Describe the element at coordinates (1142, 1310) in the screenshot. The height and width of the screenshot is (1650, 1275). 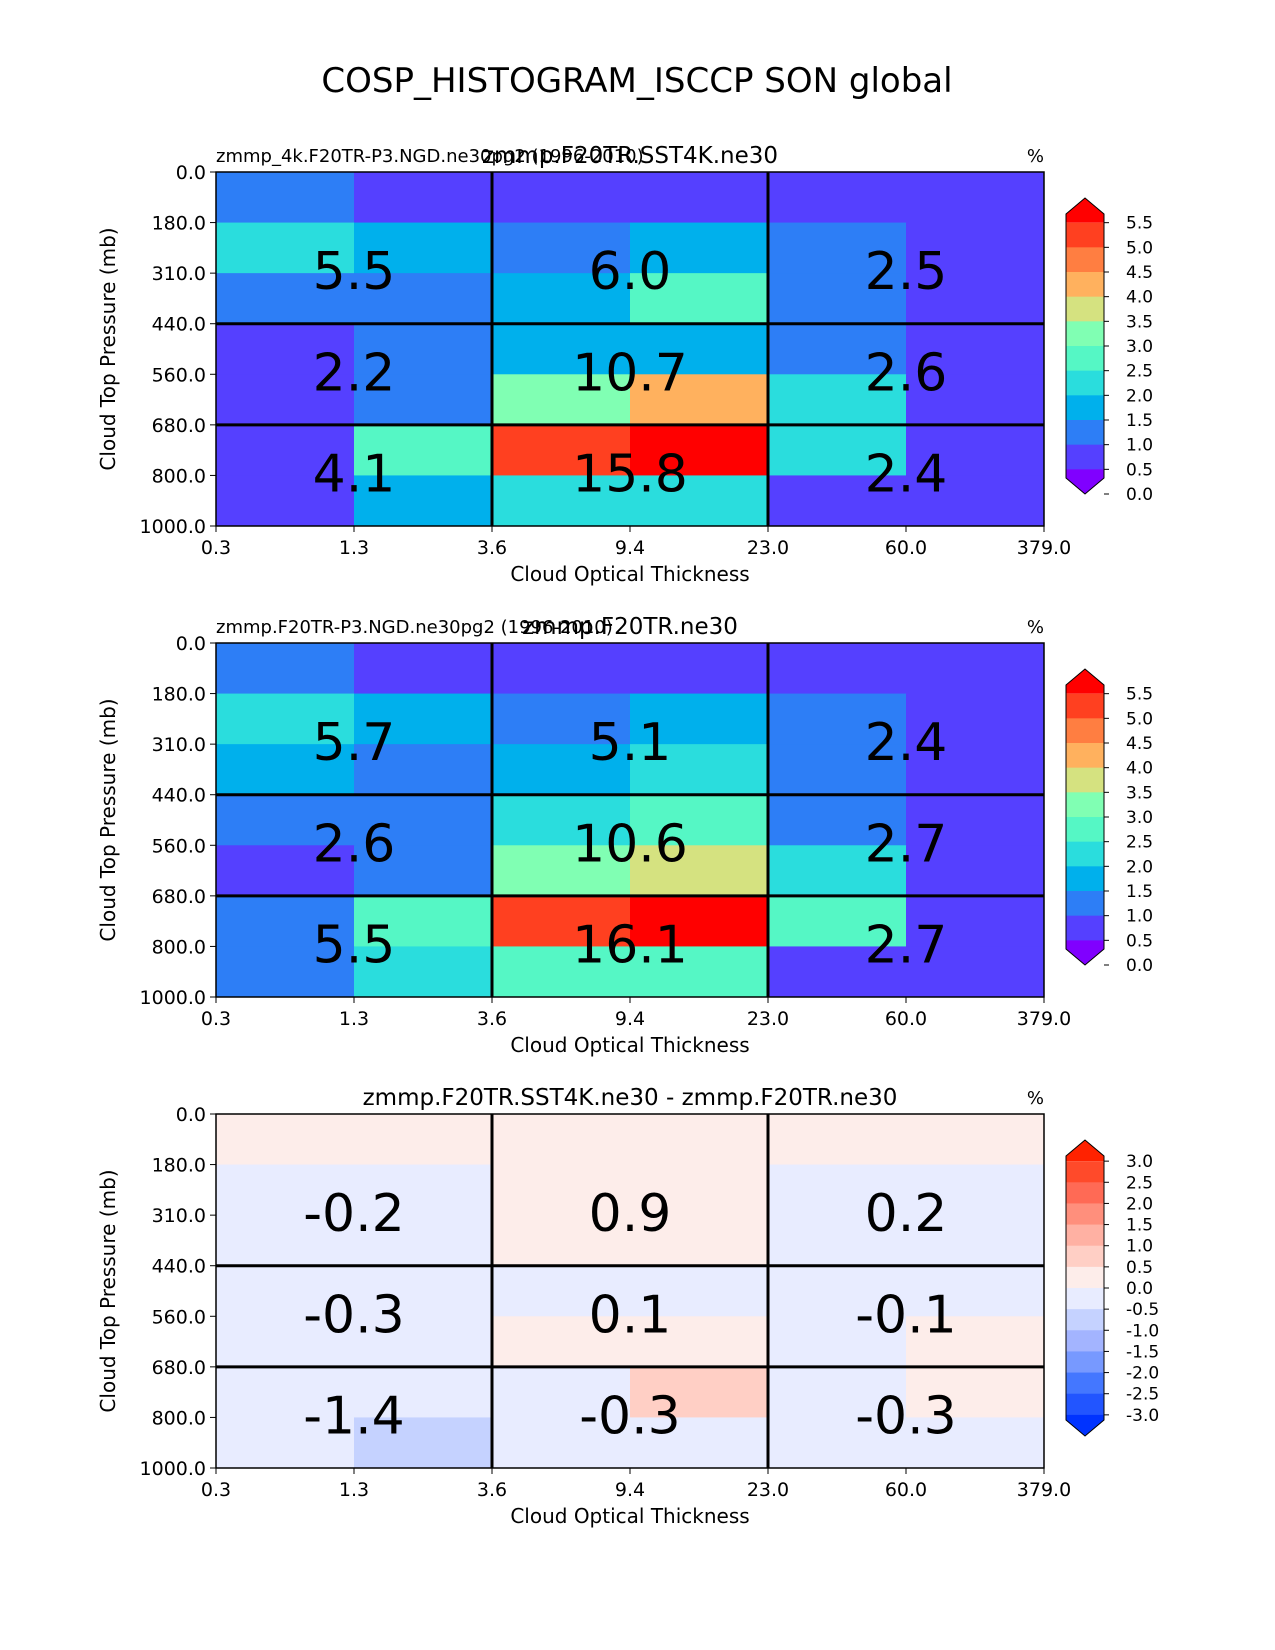
I see `colorbar-tick-label: -0.5` at that location.